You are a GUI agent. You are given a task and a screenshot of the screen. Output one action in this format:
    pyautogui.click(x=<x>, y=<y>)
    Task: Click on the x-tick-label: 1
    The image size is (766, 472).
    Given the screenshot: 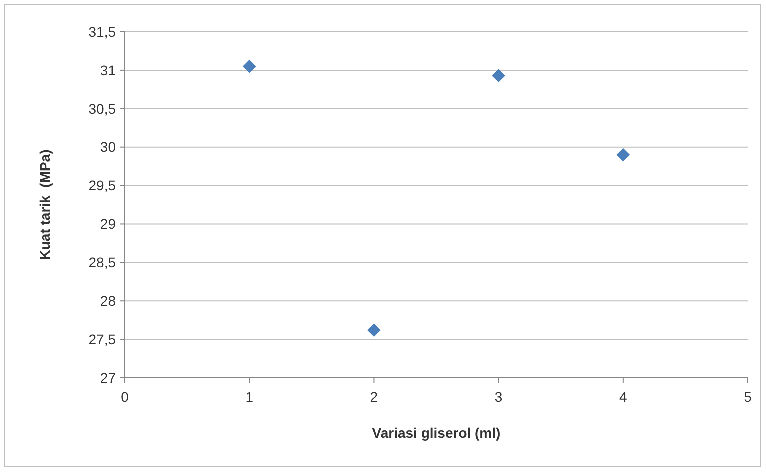 What is the action you would take?
    pyautogui.click(x=250, y=397)
    